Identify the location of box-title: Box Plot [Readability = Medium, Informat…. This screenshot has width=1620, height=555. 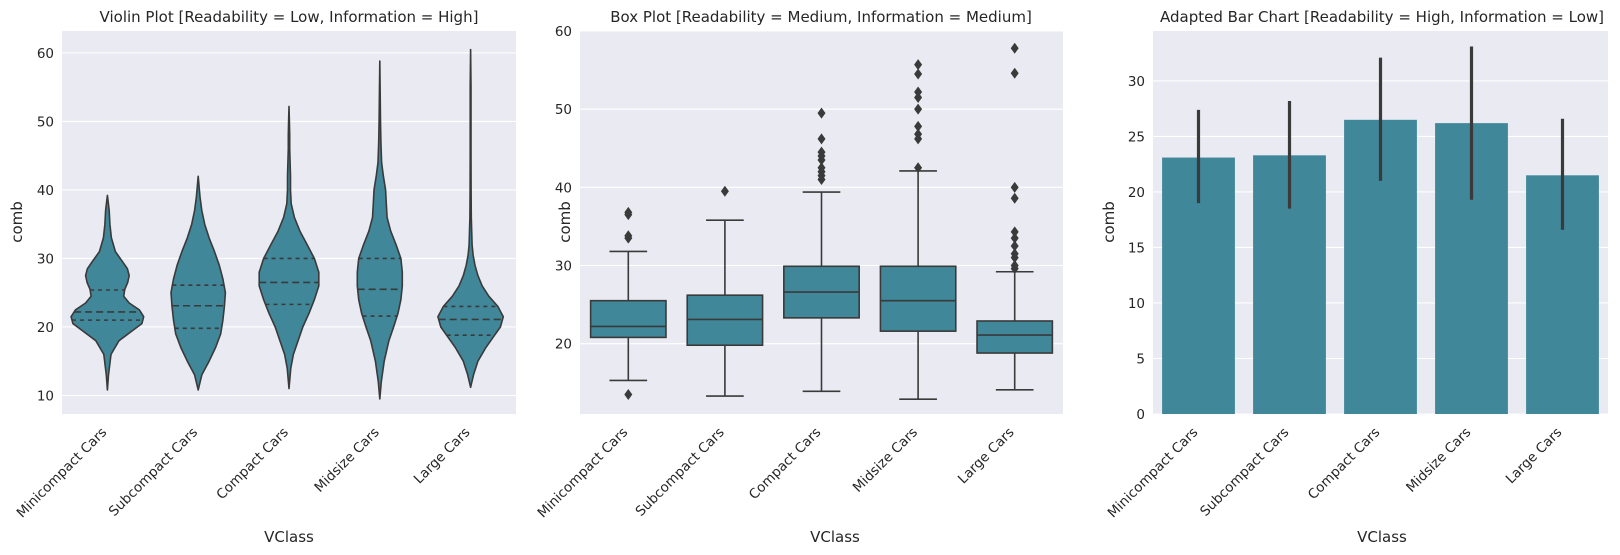
(821, 17).